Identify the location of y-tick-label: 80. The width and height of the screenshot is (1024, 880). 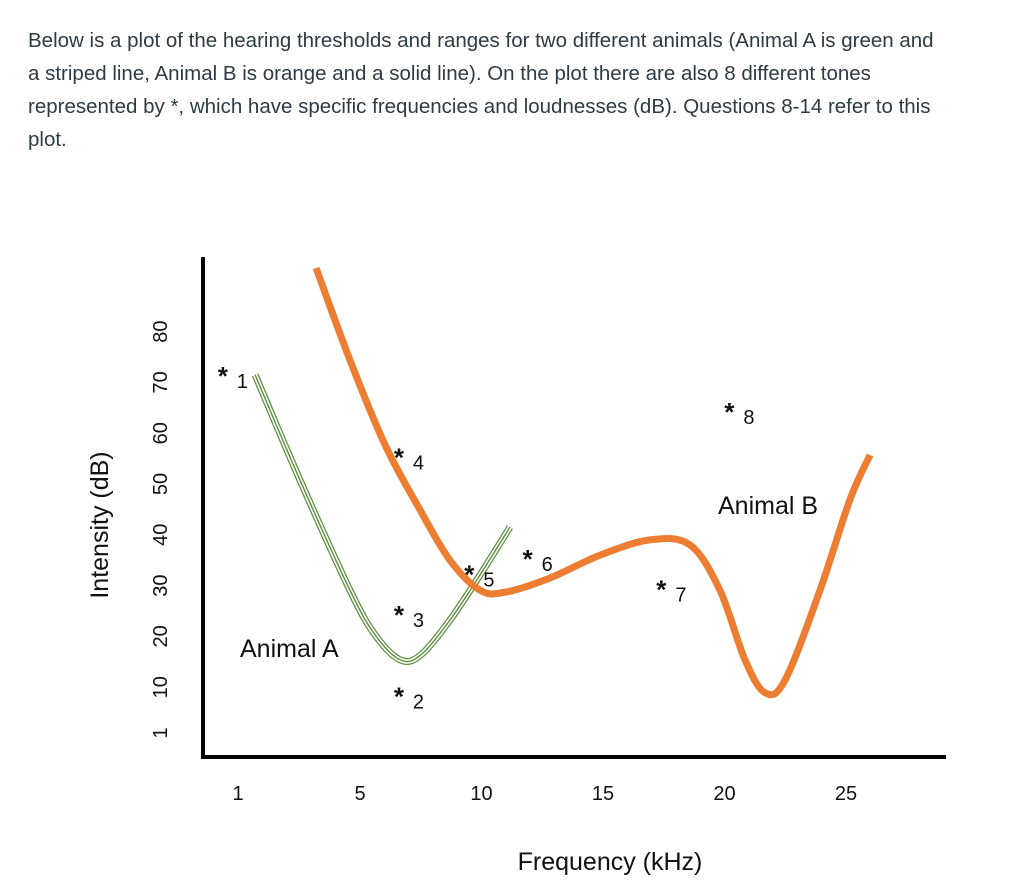
(161, 331).